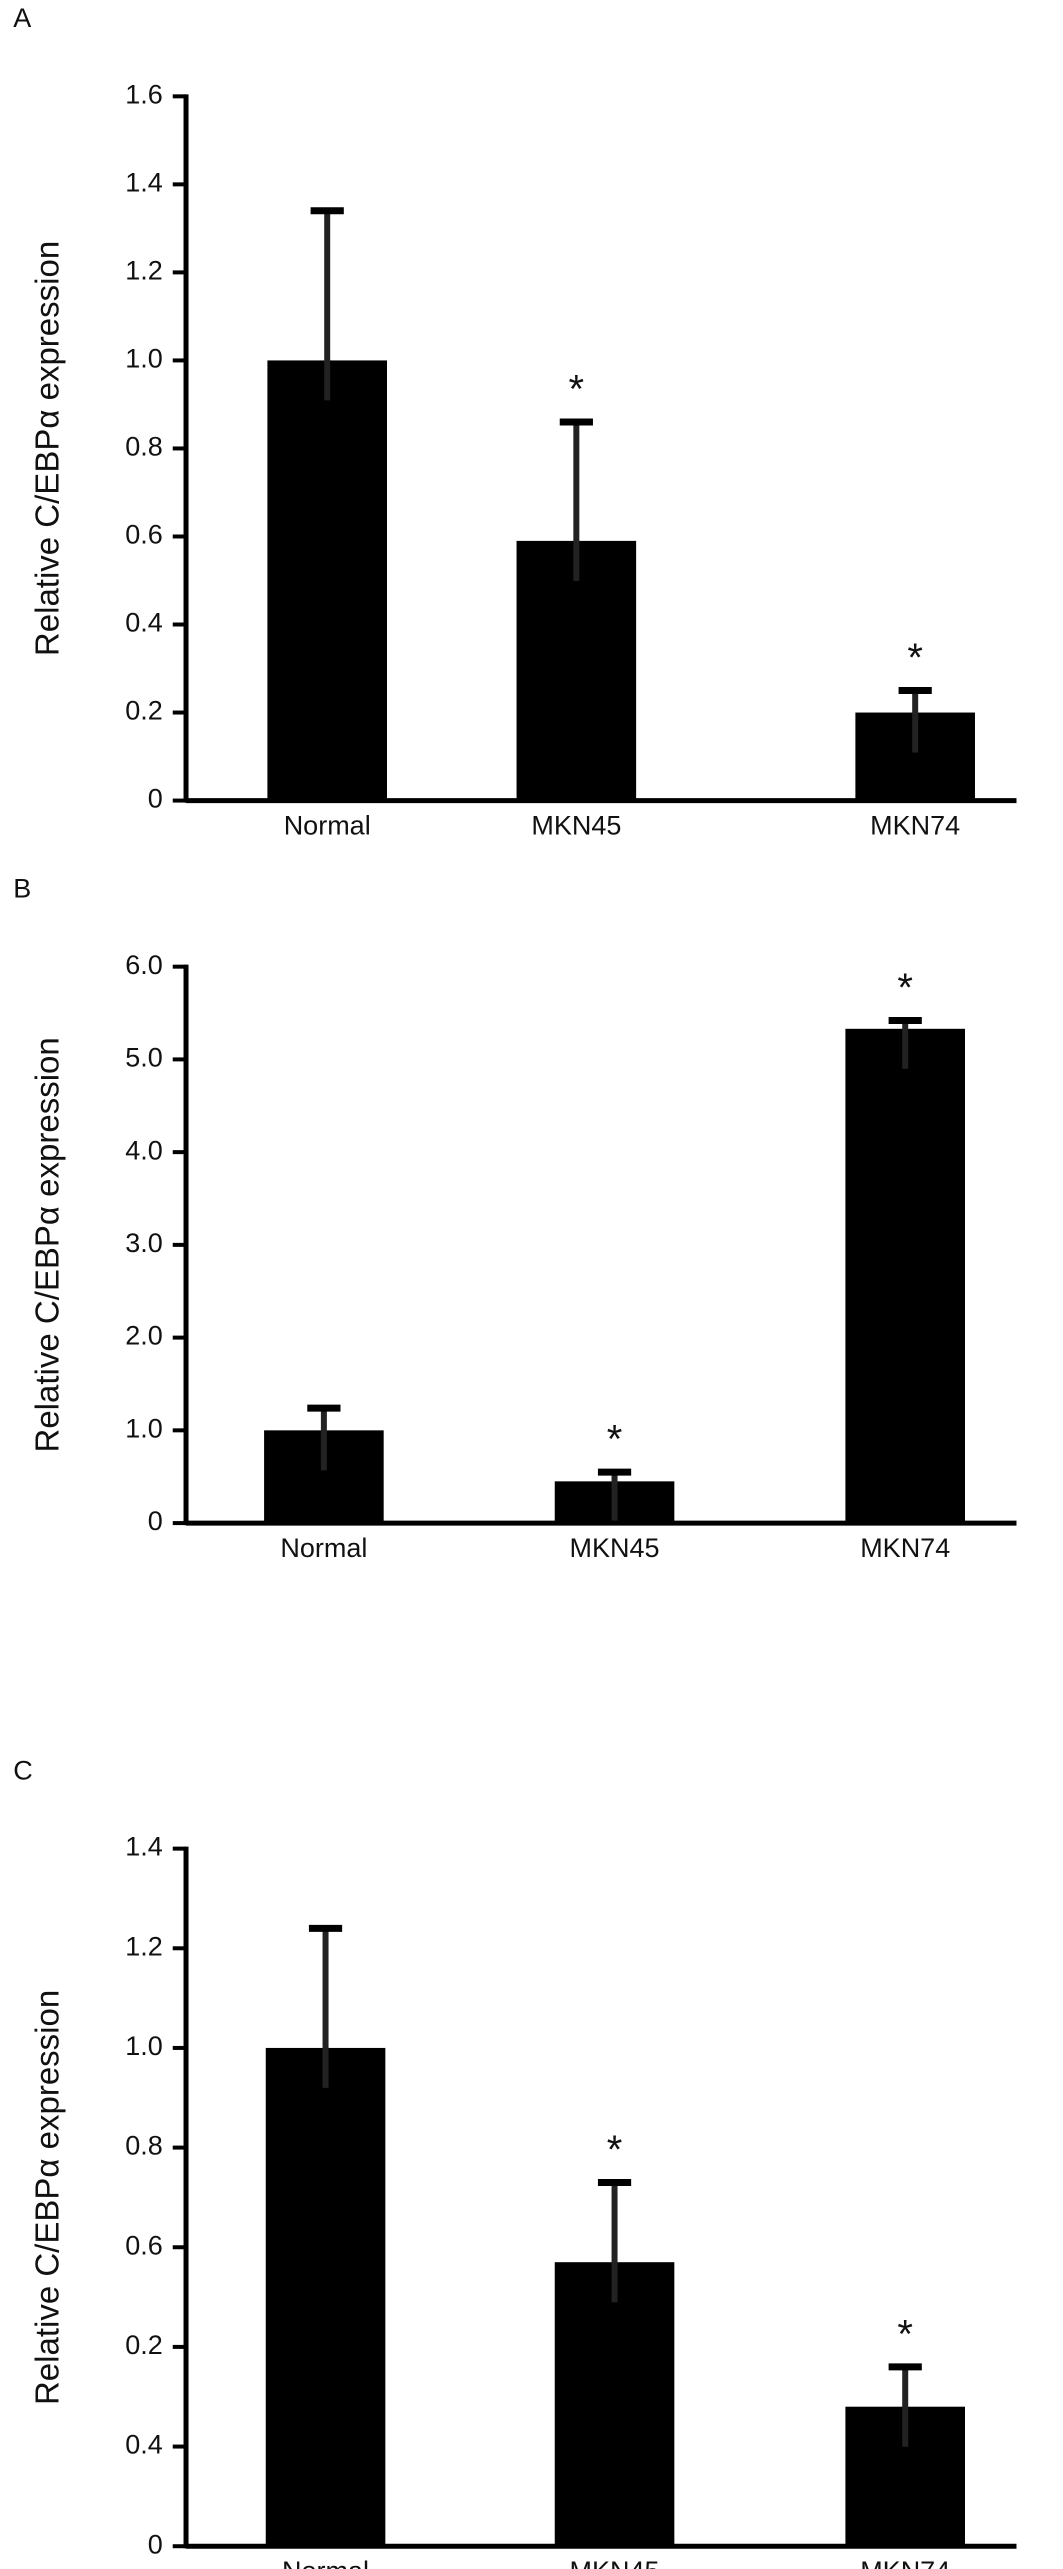 Image resolution: width=1063 pixels, height=2569 pixels. I want to click on y-tick-label: 2.0, so click(144, 1336).